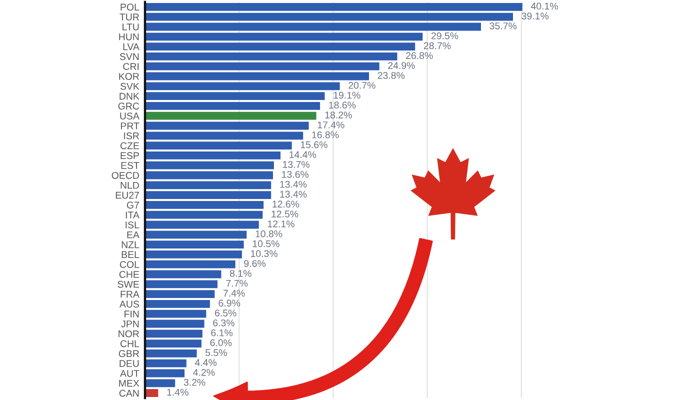 The height and width of the screenshot is (400, 680). I want to click on data-label: 20.7%, so click(362, 85).